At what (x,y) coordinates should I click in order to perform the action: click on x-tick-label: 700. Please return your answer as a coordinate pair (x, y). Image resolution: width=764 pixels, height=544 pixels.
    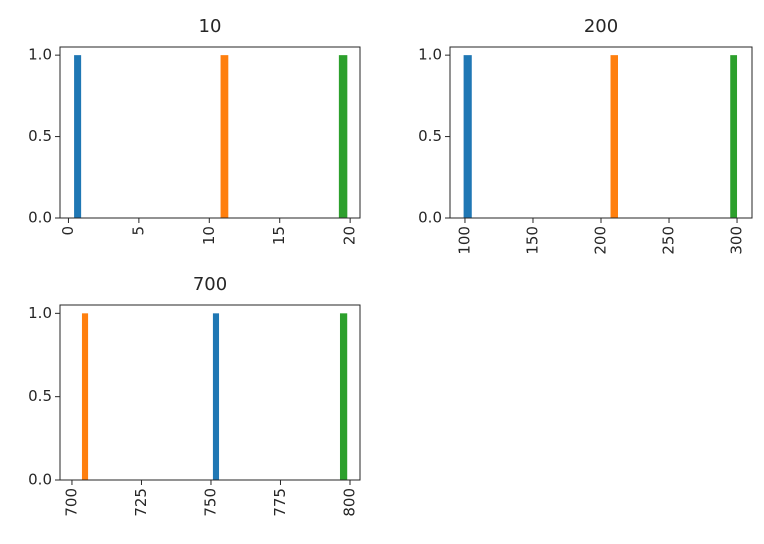
    Looking at the image, I should click on (71, 502).